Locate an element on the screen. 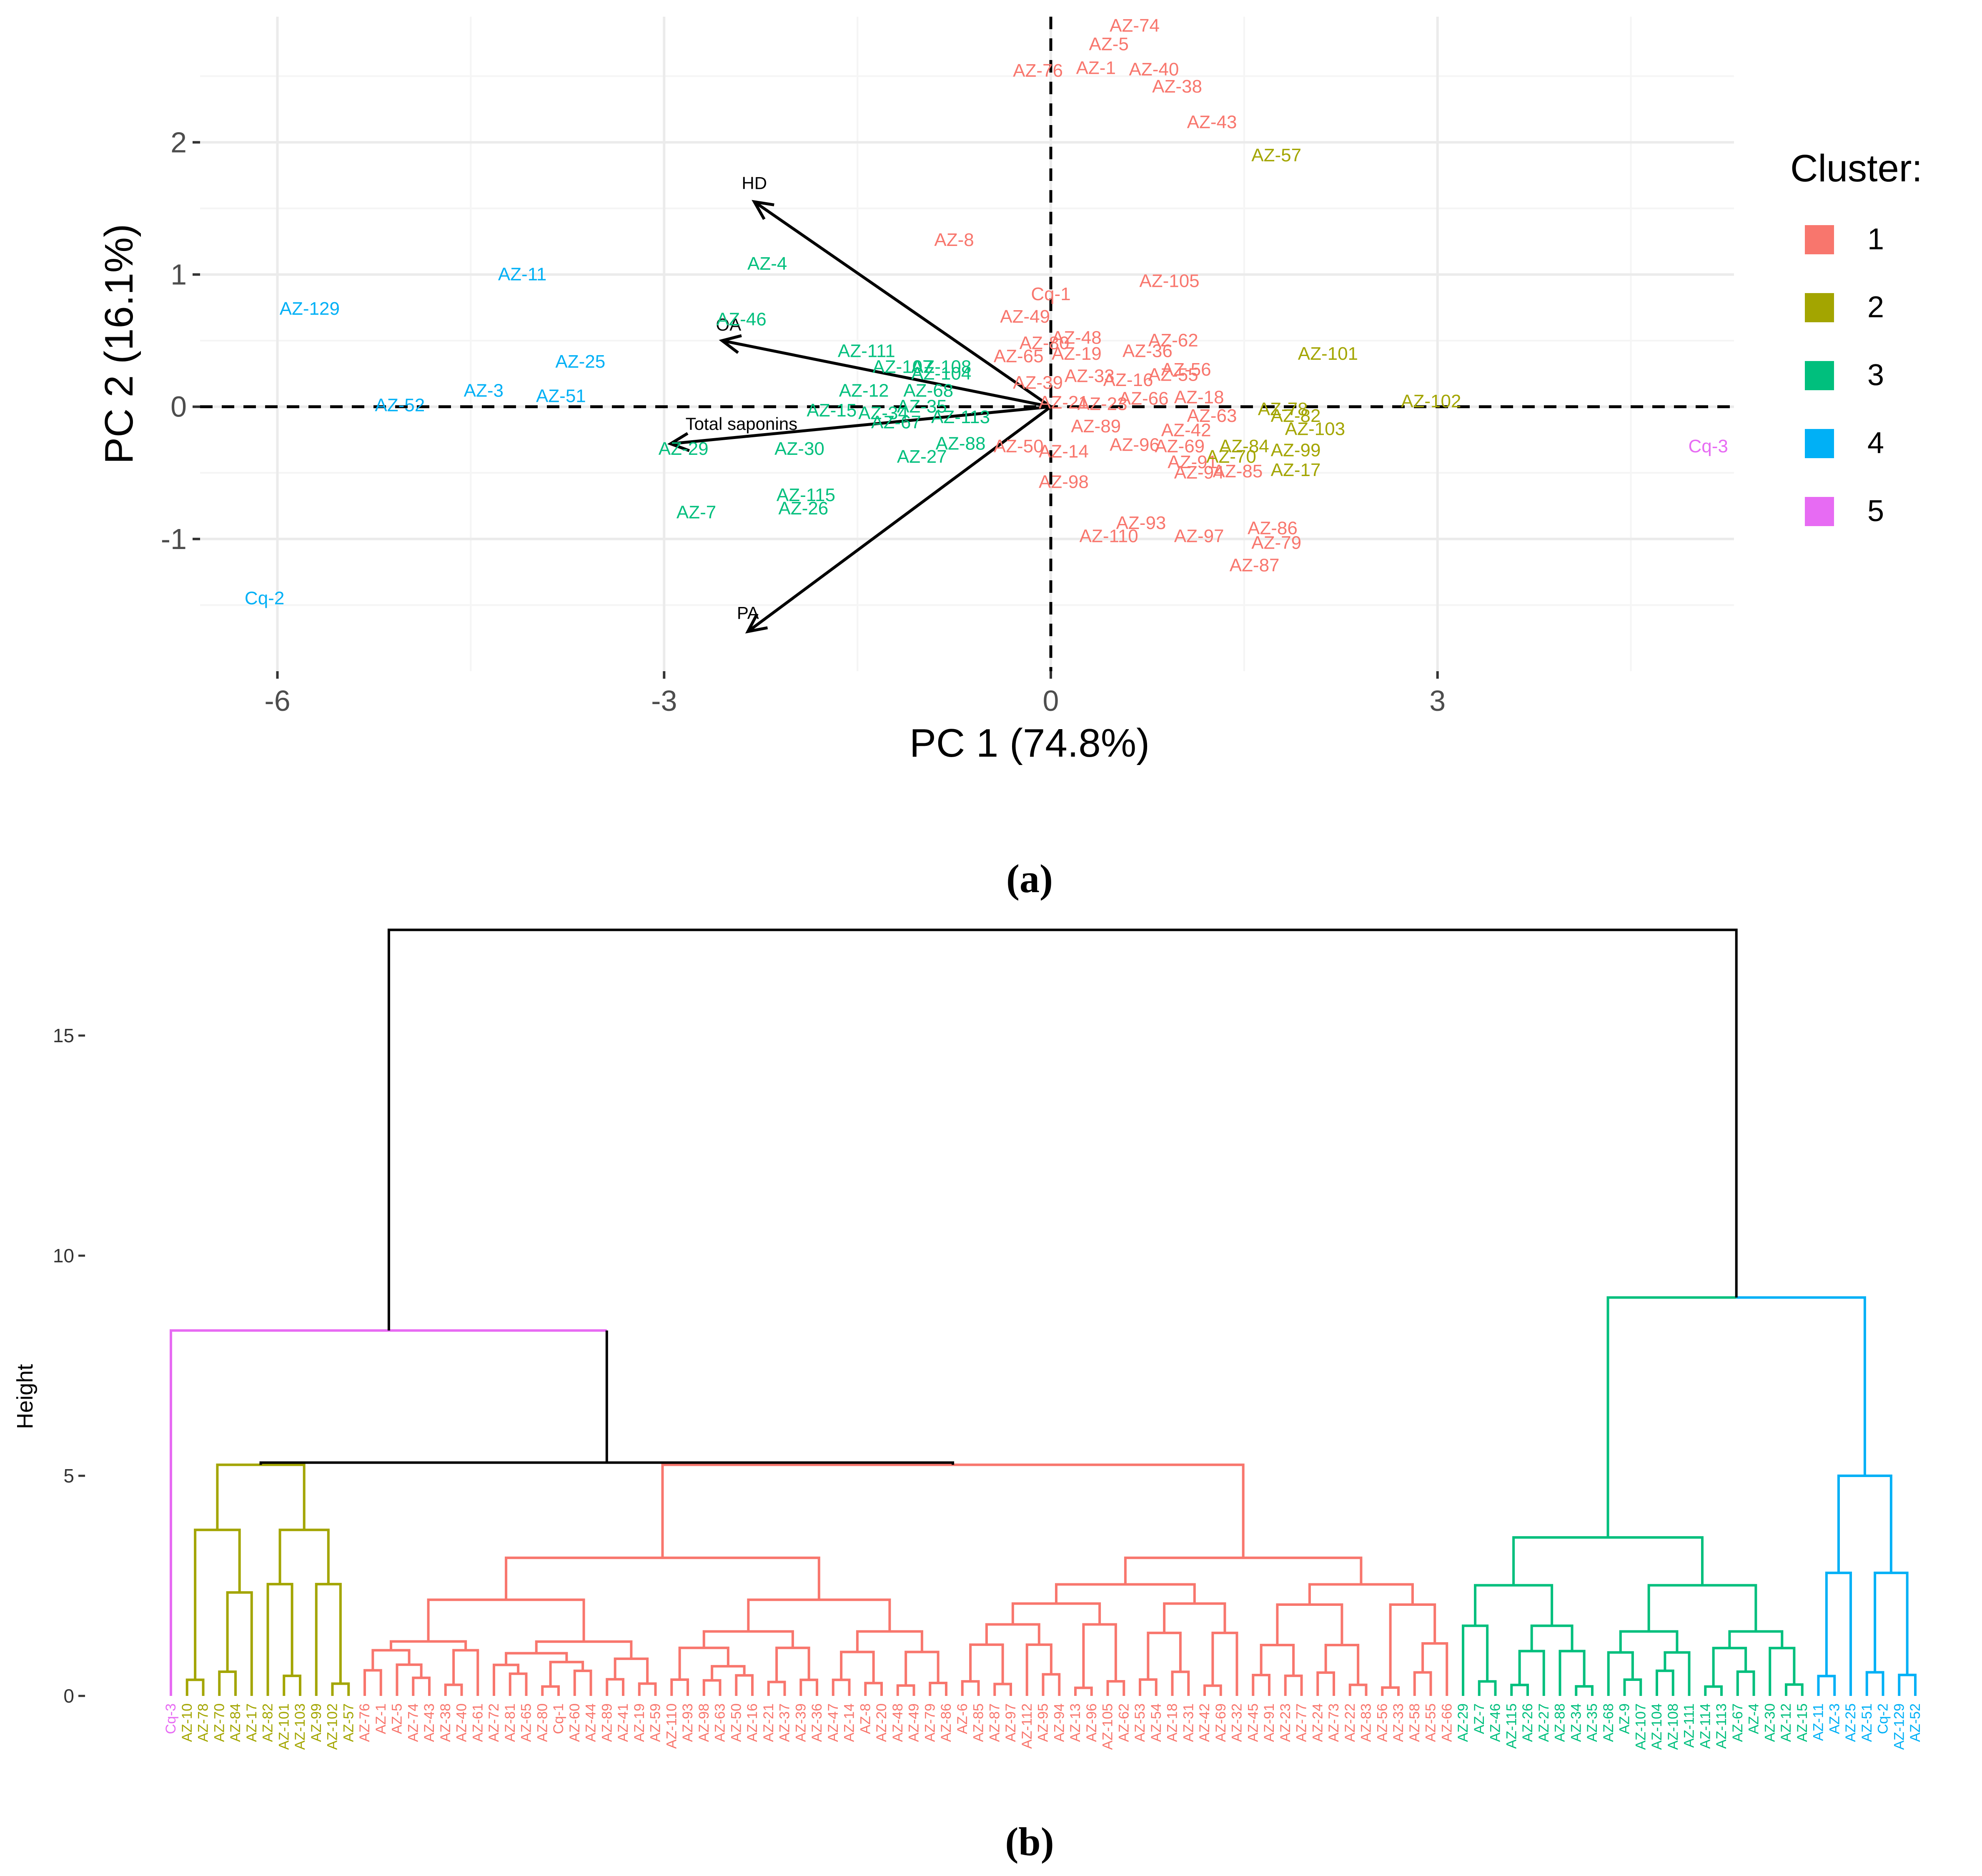 The height and width of the screenshot is (1876, 1982). leaf-label-az-81: AZ-81 is located at coordinates (510, 1722).